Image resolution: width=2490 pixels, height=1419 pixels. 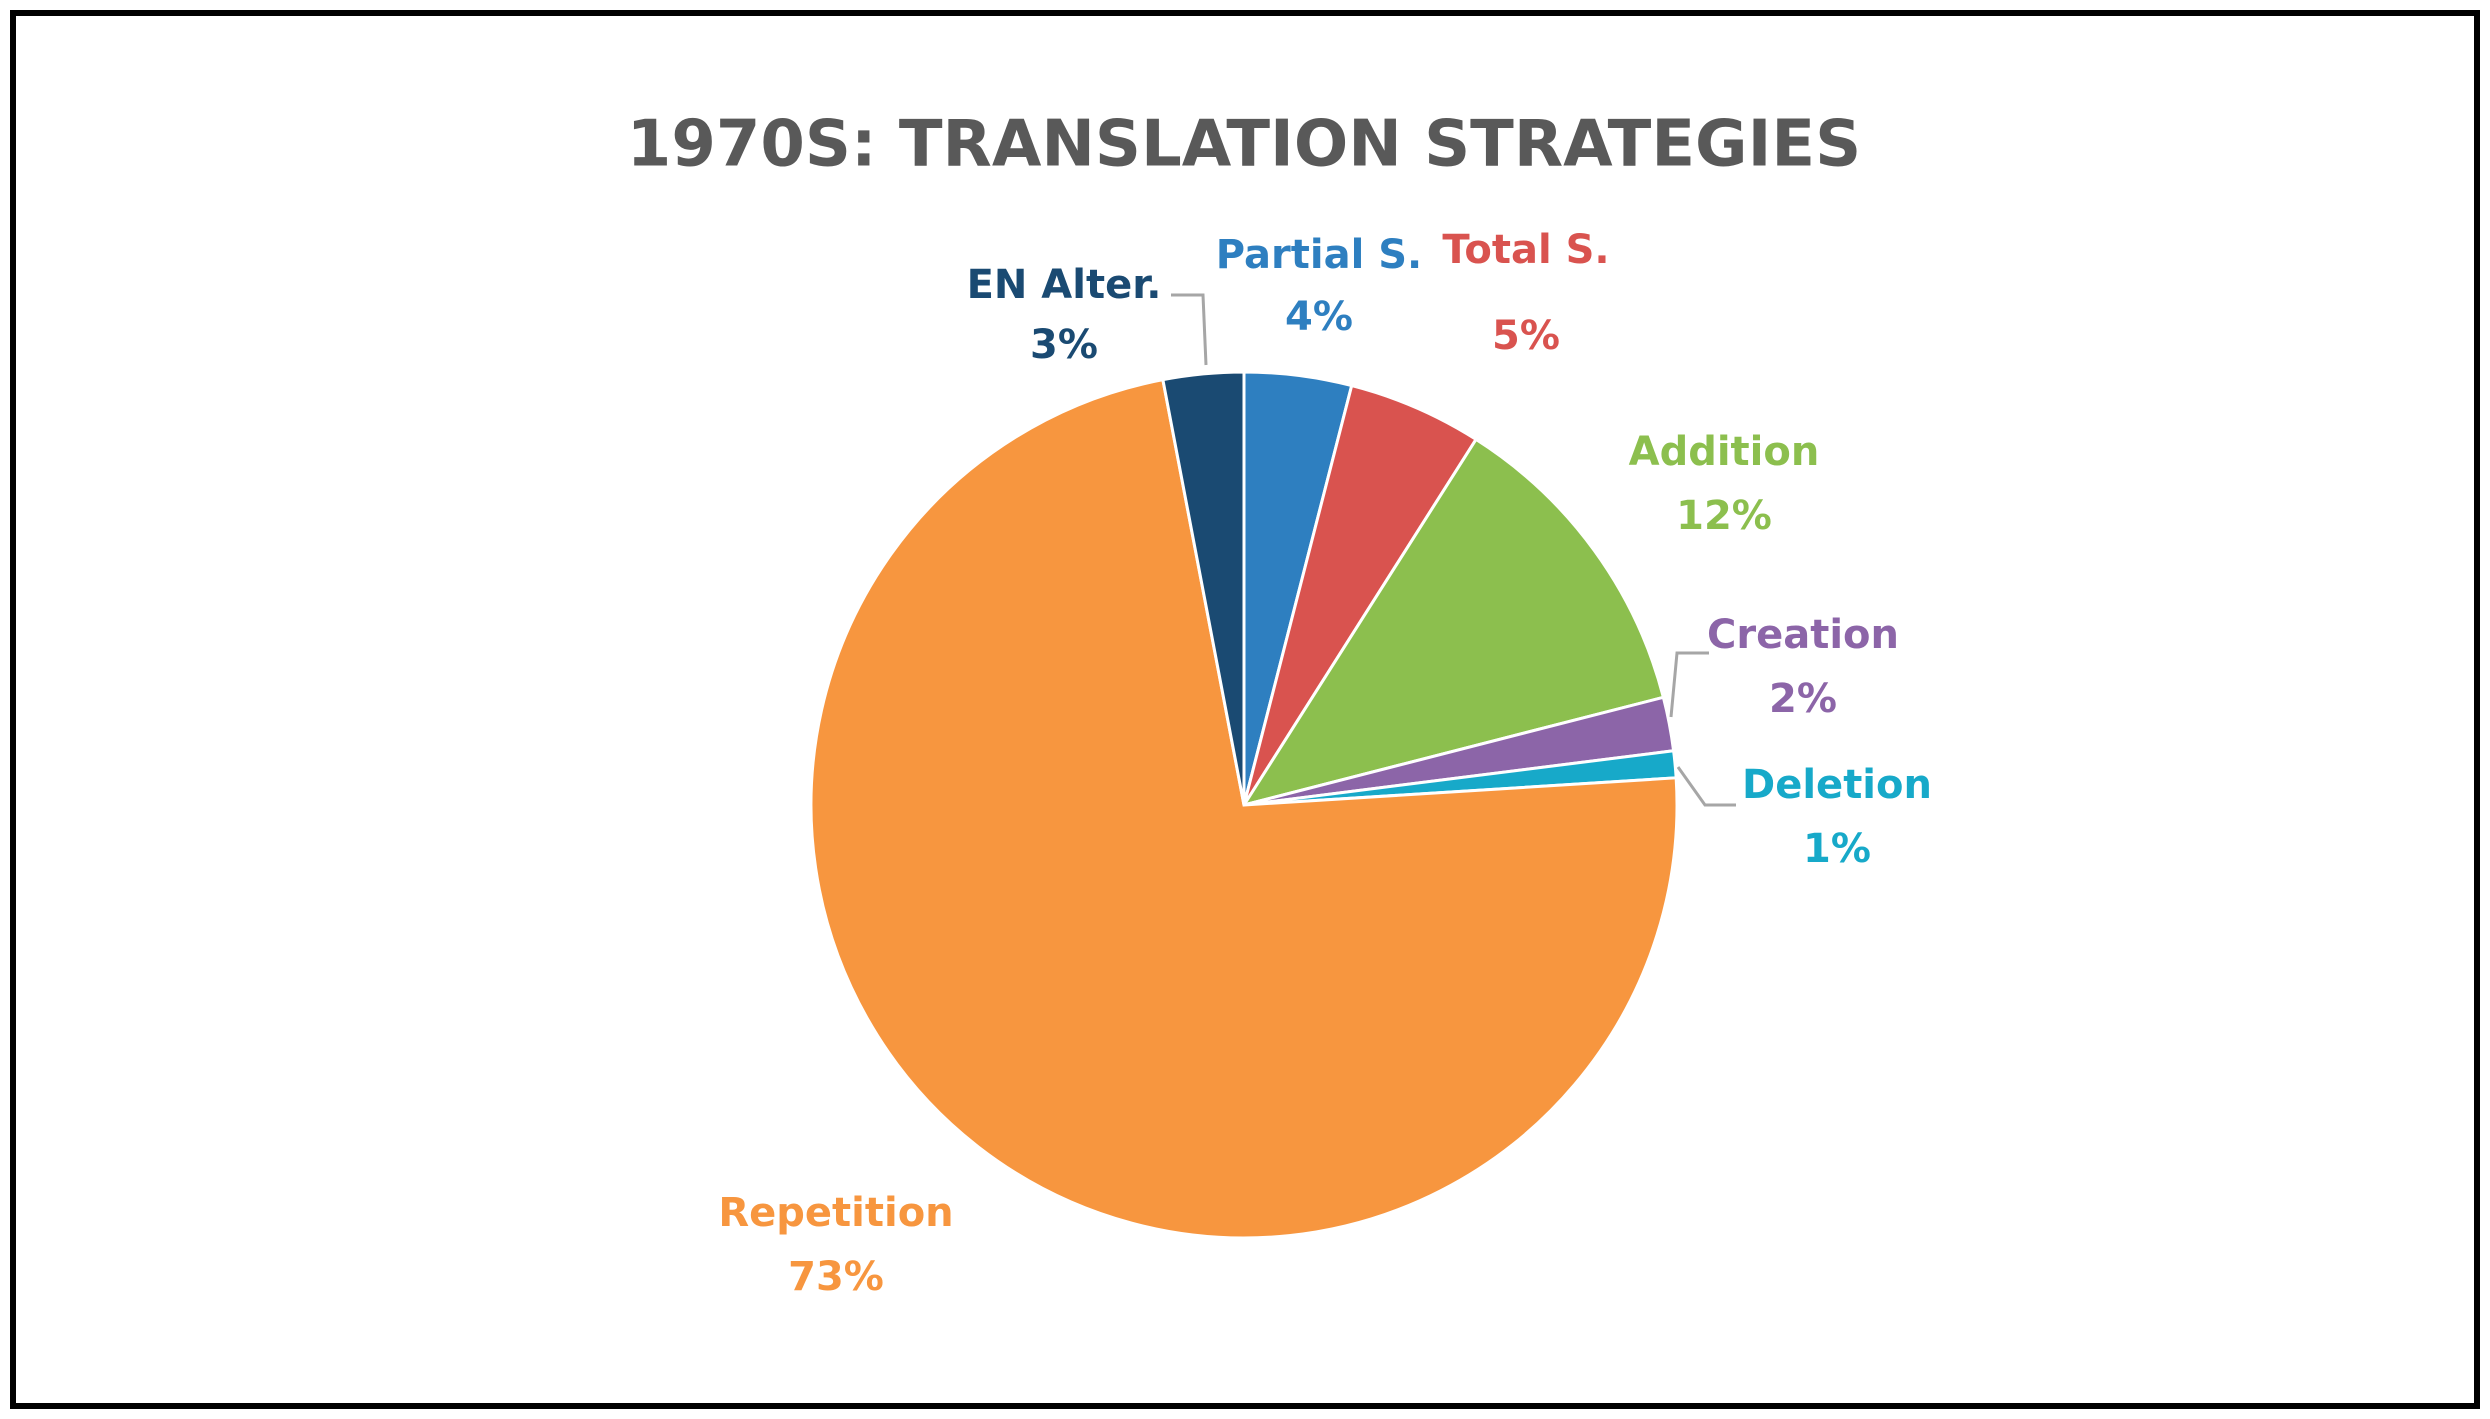 What do you see at coordinates (1319, 255) in the screenshot?
I see `slice-name: Partial S.` at bounding box center [1319, 255].